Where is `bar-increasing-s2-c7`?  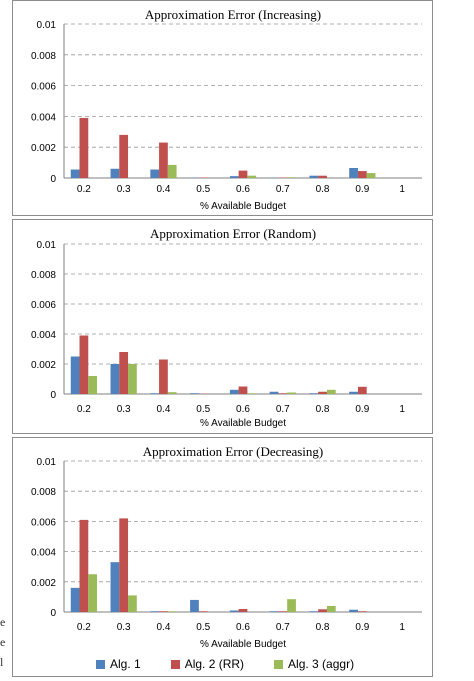 bar-increasing-s2-c7 is located at coordinates (362, 174).